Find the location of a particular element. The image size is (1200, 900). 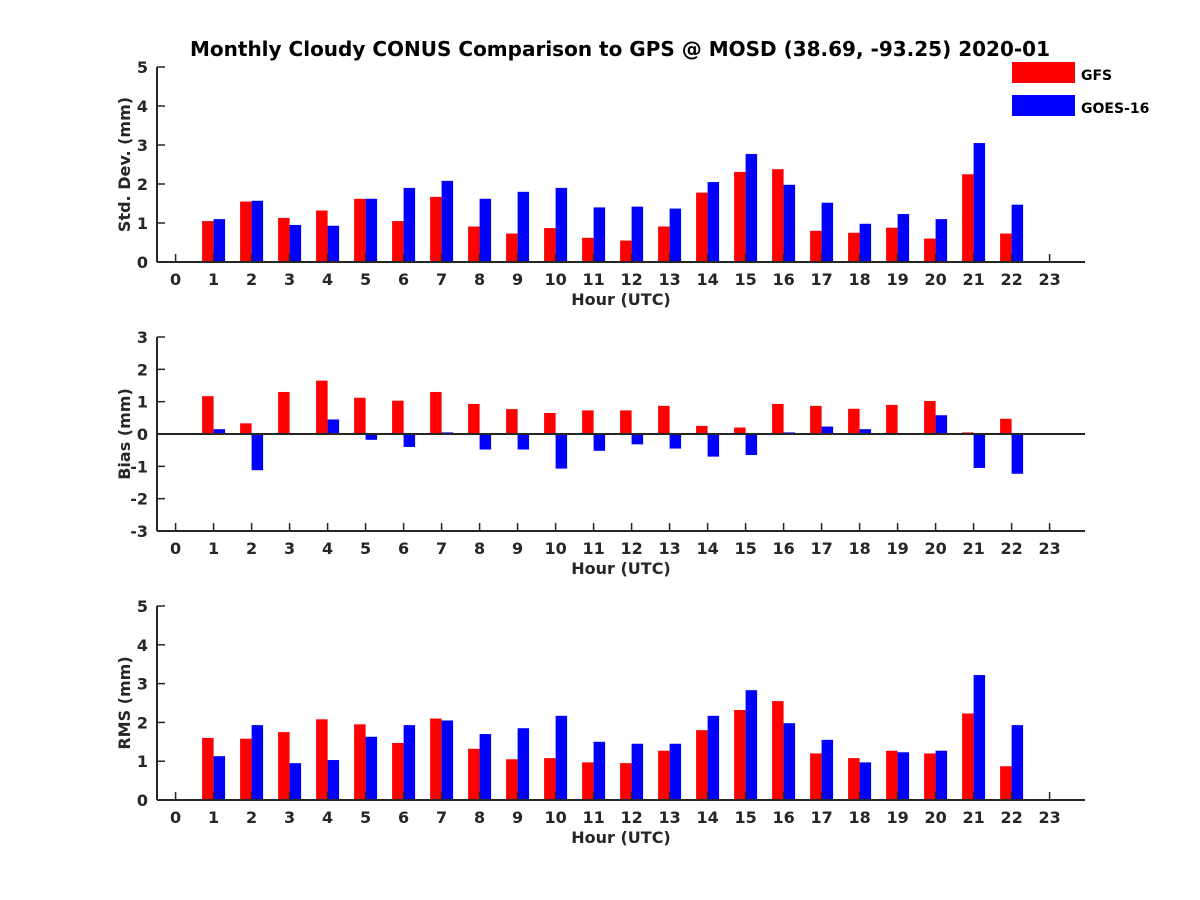

y-tick-label: 1 is located at coordinates (142, 402).